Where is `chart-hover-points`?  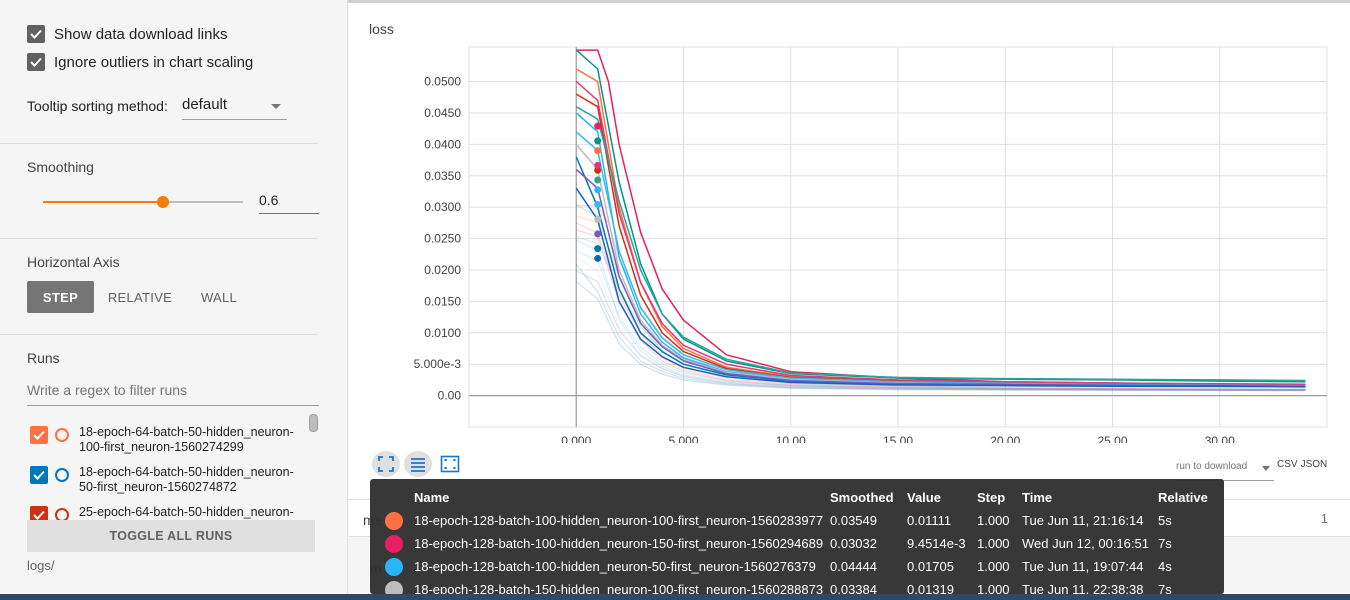
chart-hover-points is located at coordinates (598, 192).